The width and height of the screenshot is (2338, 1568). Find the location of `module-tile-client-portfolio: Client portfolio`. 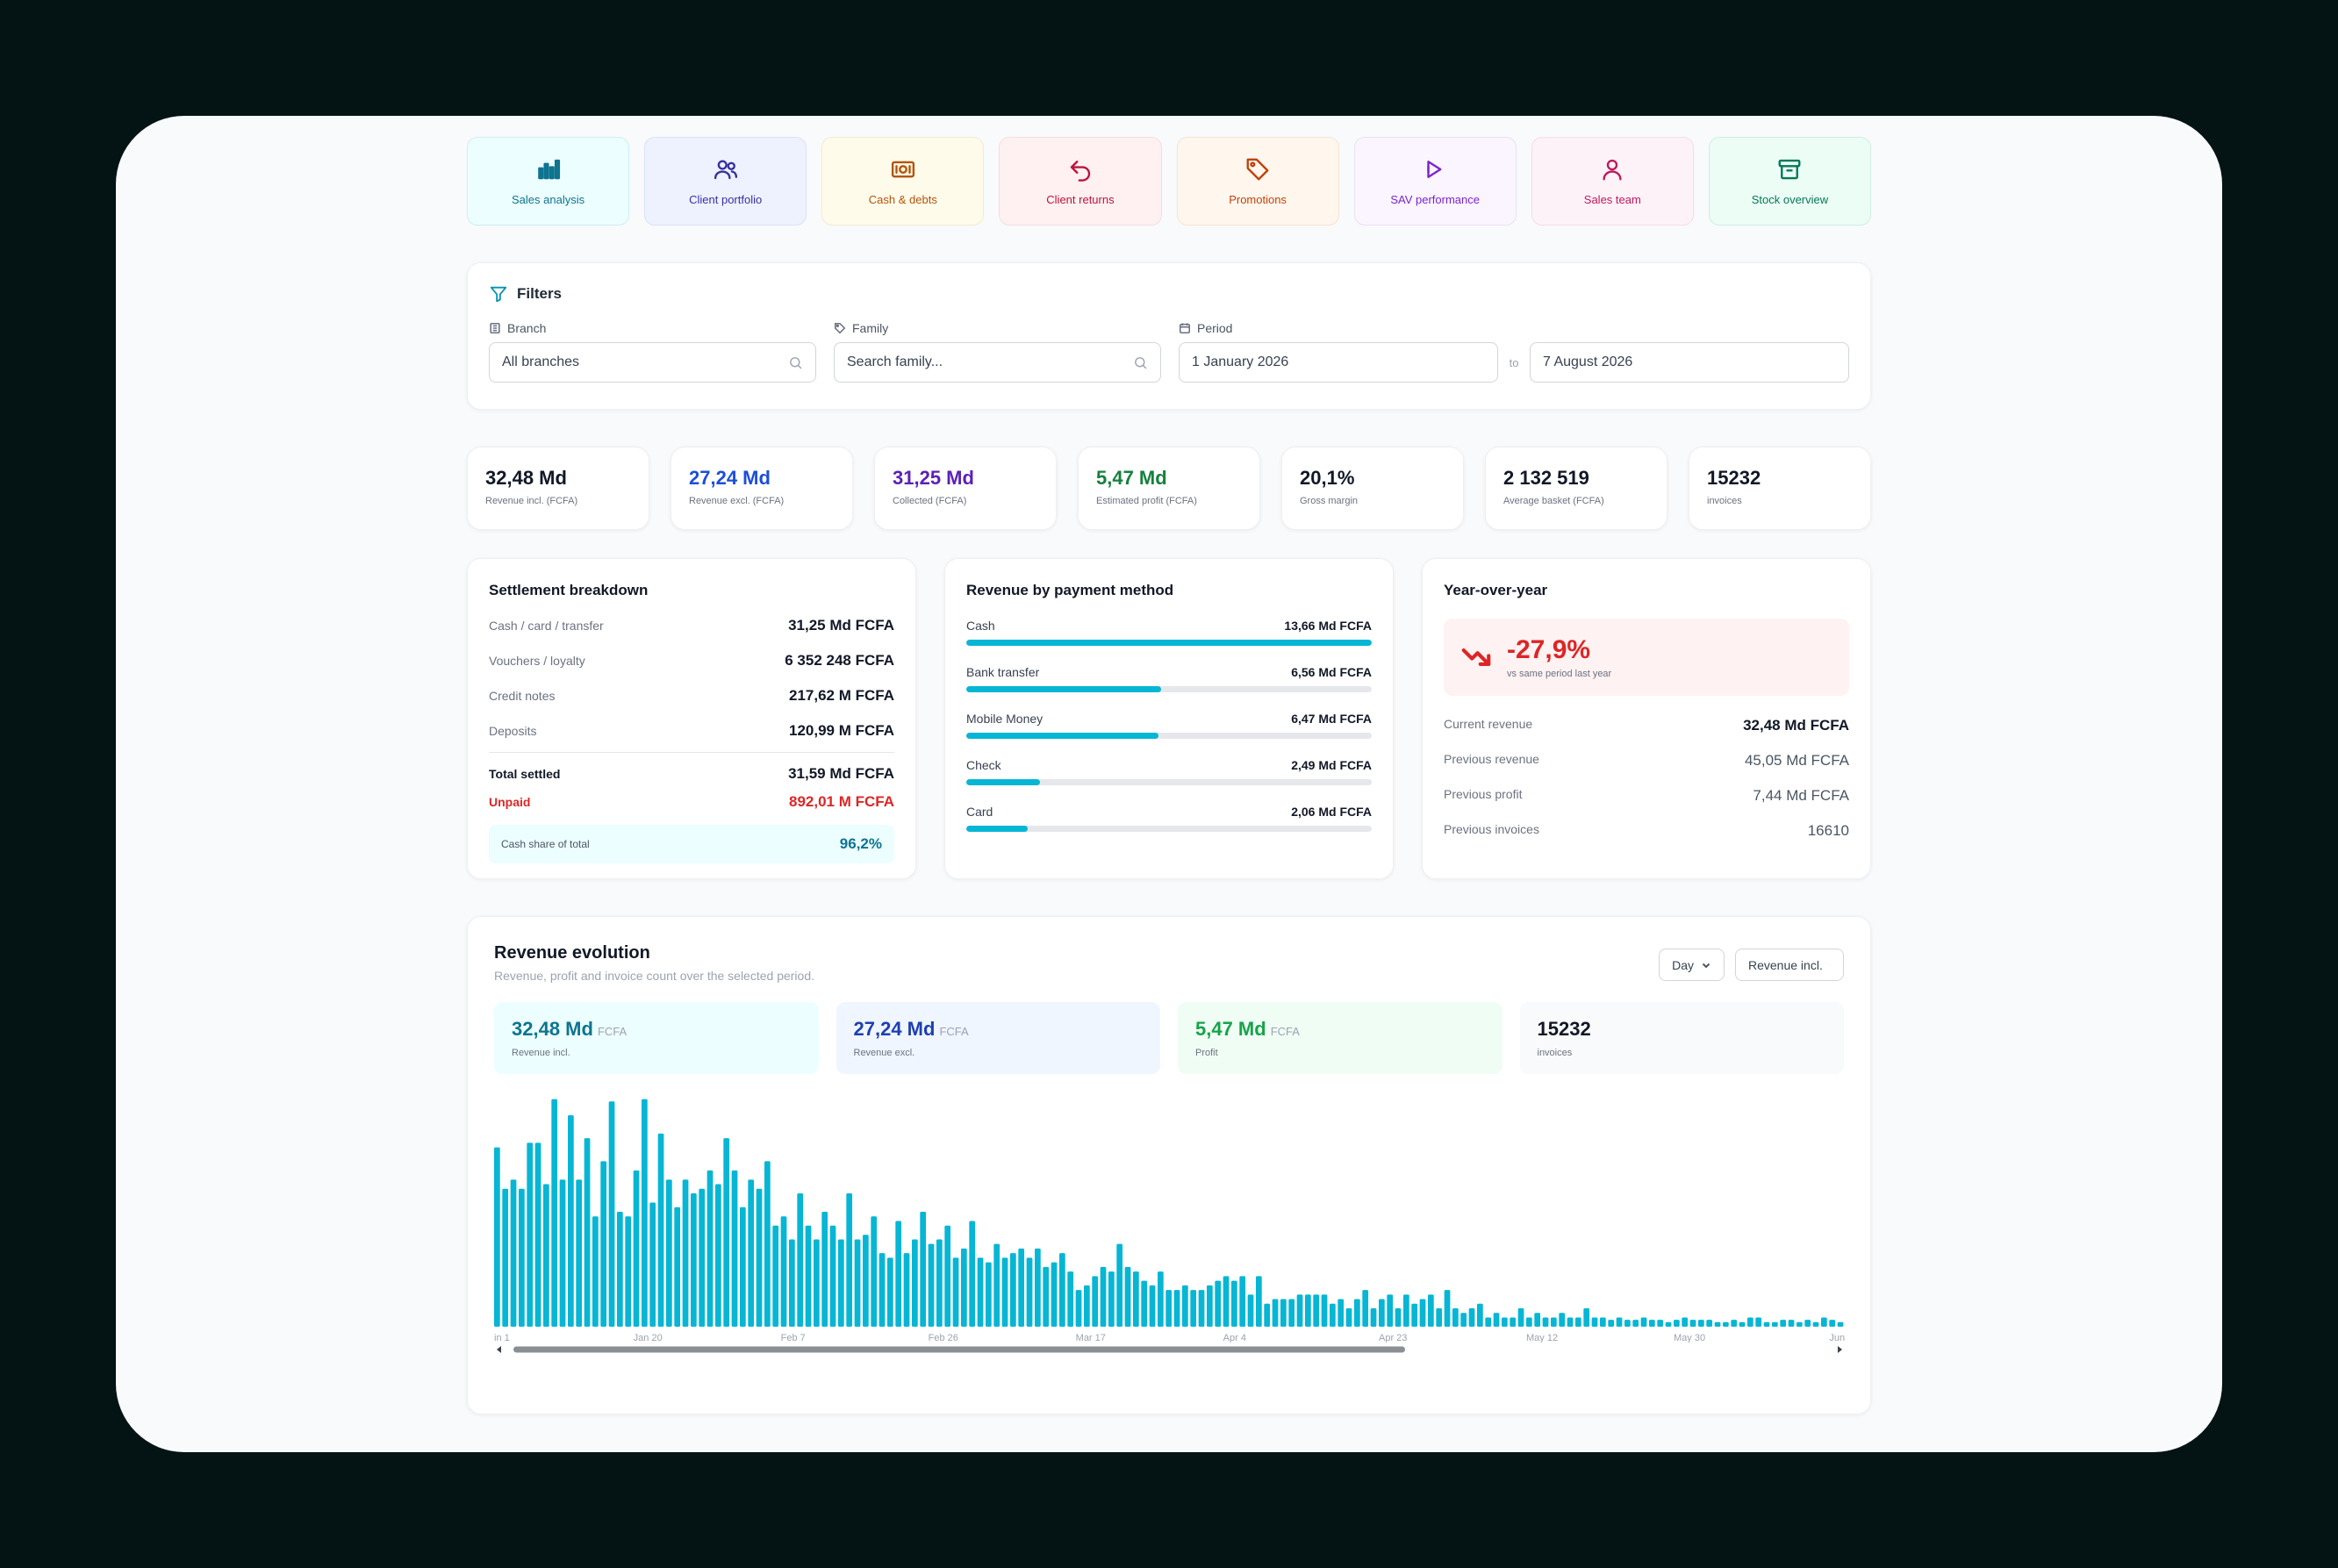

module-tile-client-portfolio: Client portfolio is located at coordinates (725, 181).